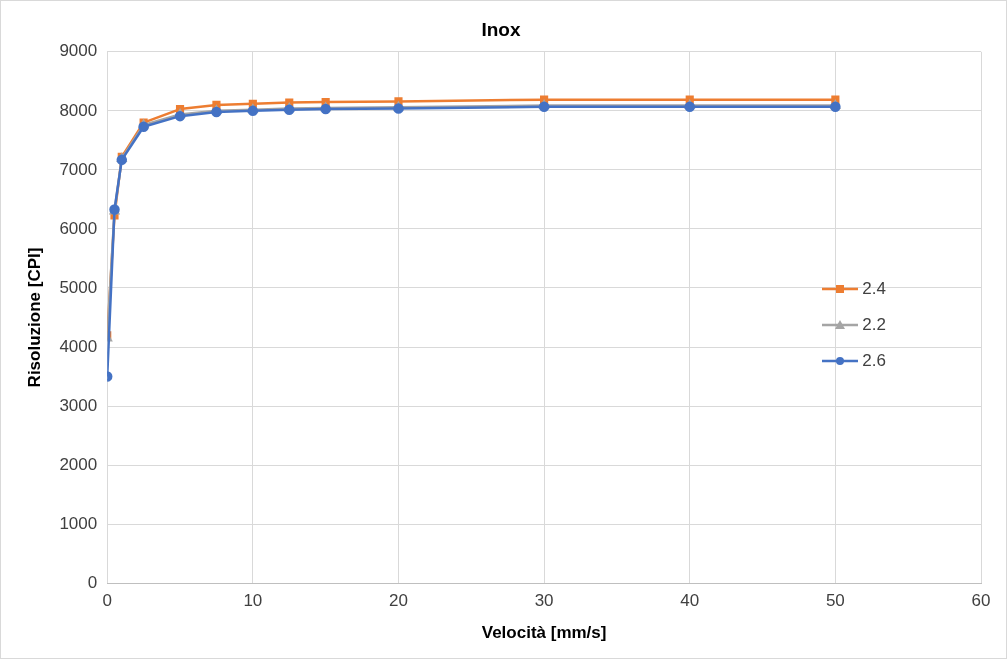  What do you see at coordinates (78, 405) in the screenshot?
I see `y-tick-label: 3000` at bounding box center [78, 405].